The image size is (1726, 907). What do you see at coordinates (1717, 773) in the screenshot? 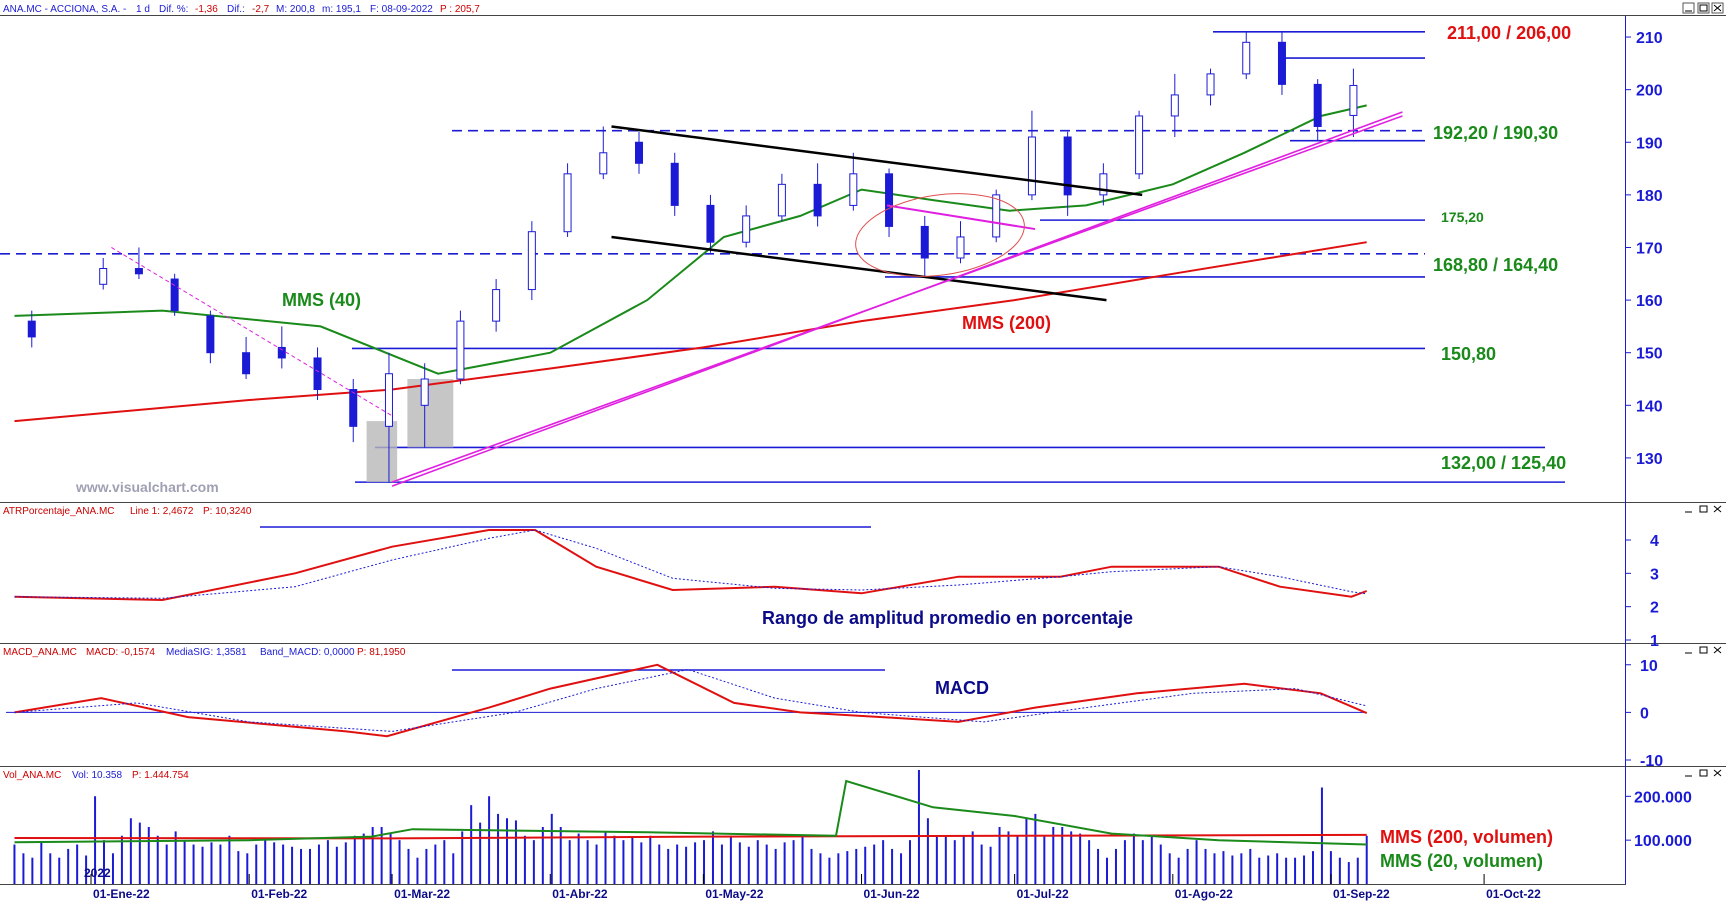
I see `volume-close-button` at bounding box center [1717, 773].